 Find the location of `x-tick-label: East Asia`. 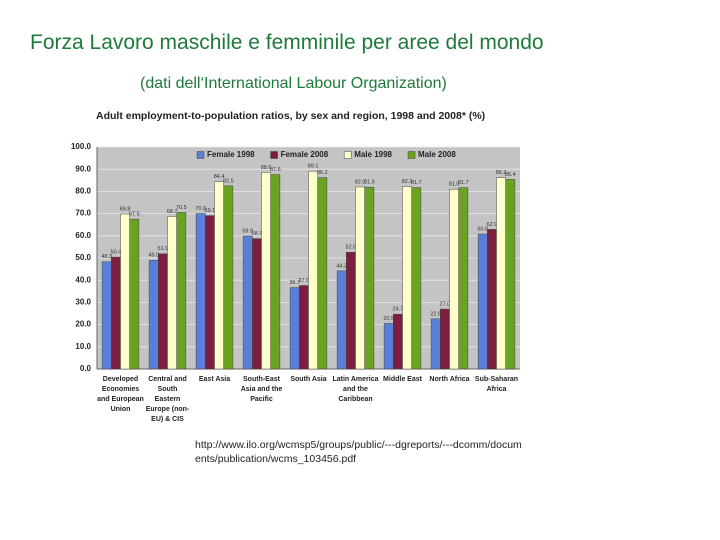

x-tick-label: East Asia is located at coordinates (214, 379).